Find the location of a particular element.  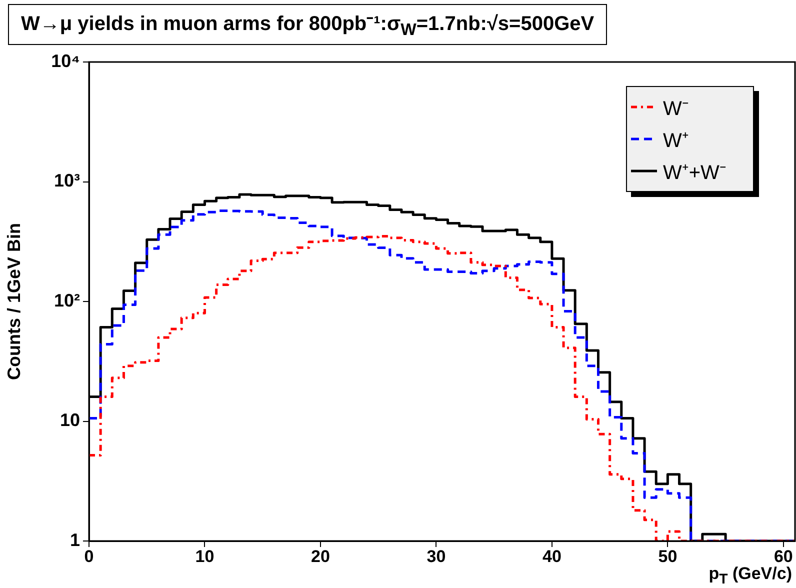

y-tick-label: 10³ is located at coordinates (67, 180).